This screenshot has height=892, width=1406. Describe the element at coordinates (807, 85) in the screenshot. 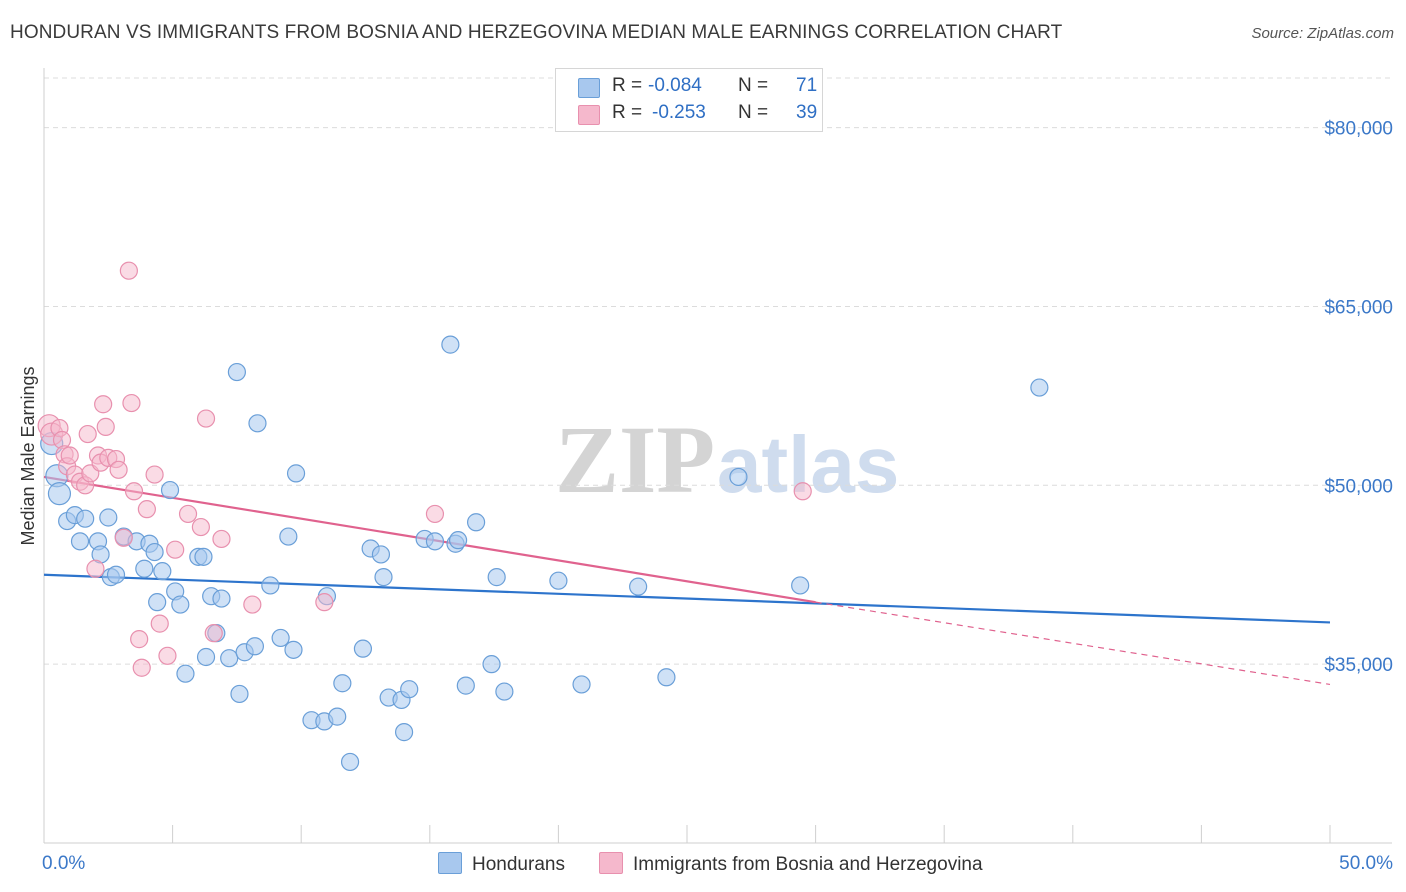

I see `legend-n-value: 71` at that location.